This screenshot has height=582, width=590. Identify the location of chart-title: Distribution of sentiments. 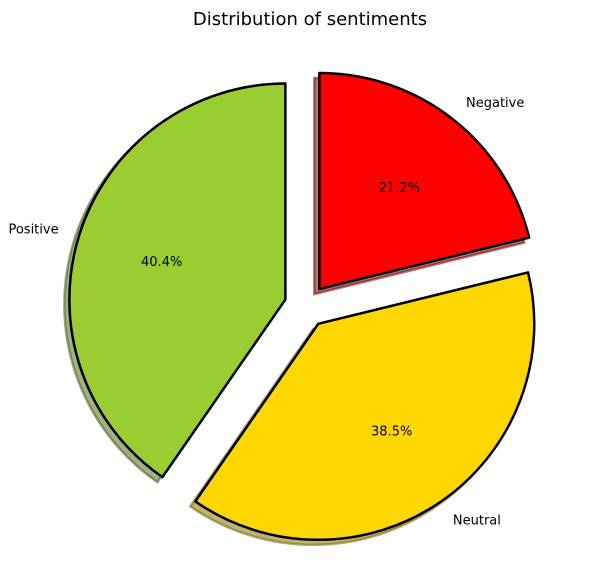
(310, 19).